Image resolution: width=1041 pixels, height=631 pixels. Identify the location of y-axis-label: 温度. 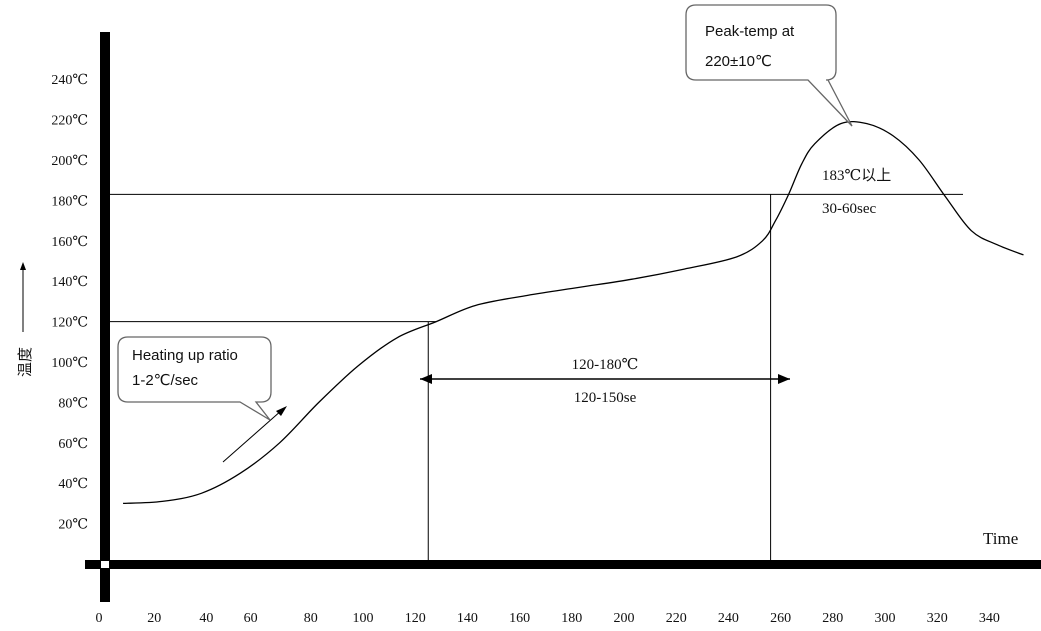
(25, 319).